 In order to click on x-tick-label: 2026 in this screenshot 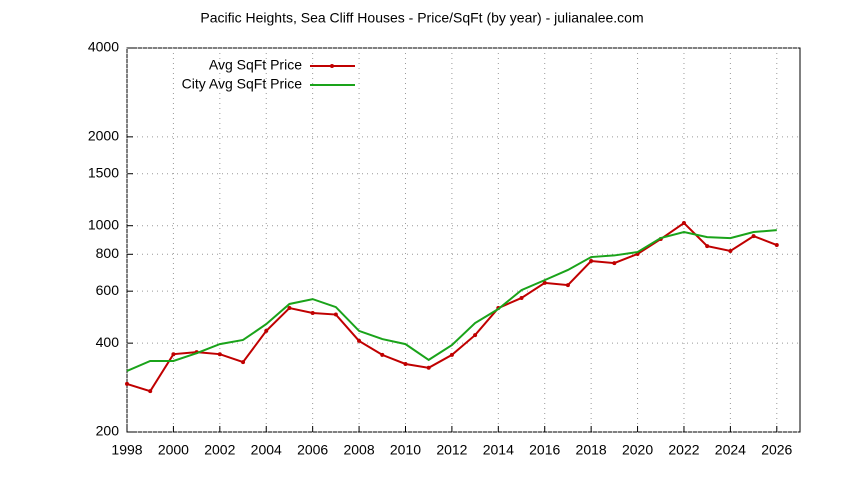, I will do `click(776, 450)`.